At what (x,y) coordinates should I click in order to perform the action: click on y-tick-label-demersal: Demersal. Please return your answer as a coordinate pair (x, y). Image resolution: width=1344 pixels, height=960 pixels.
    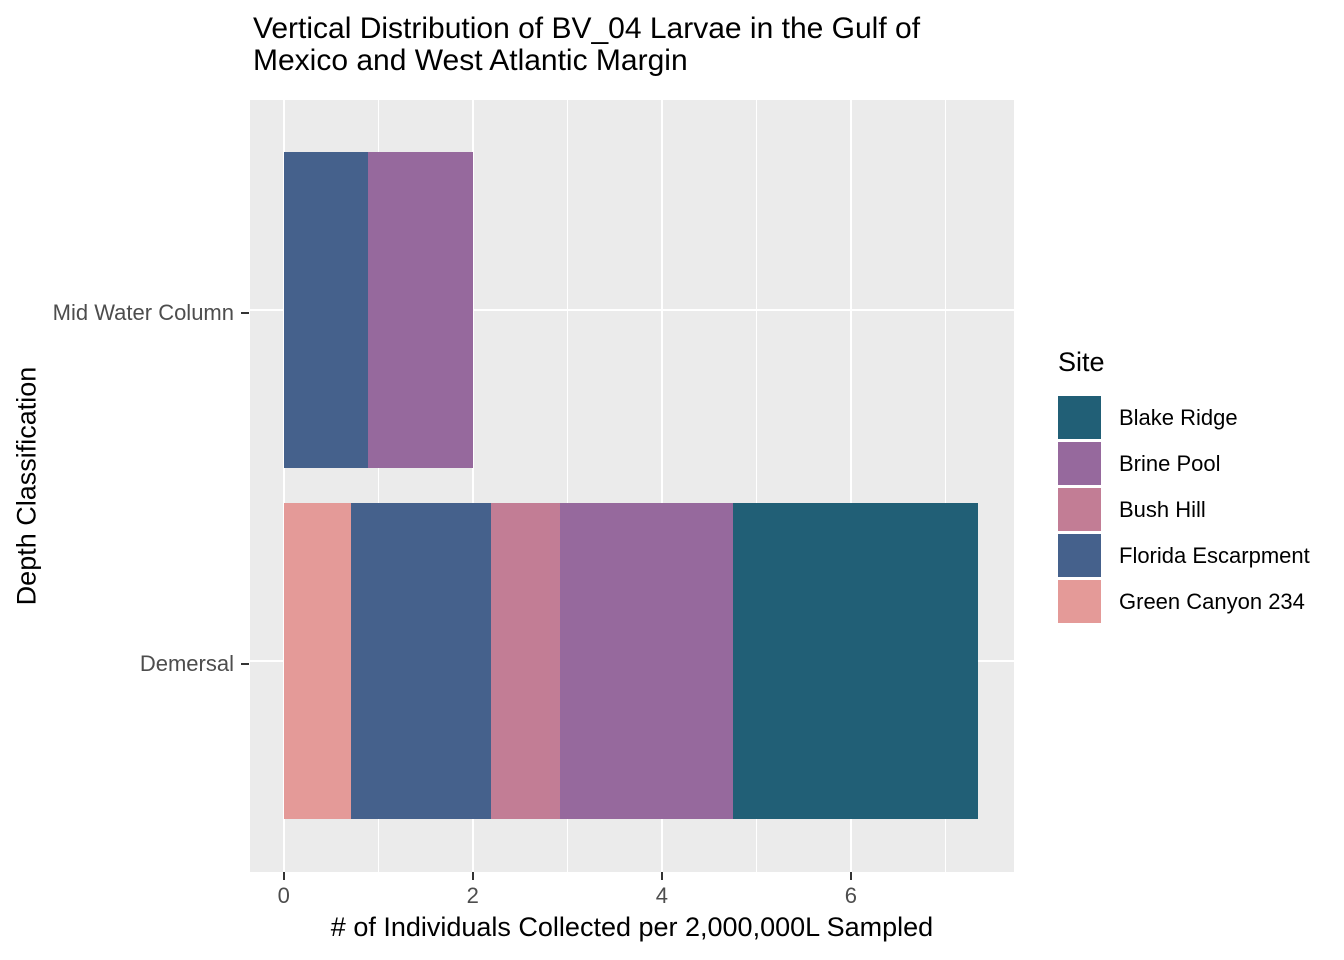
    Looking at the image, I should click on (186, 663).